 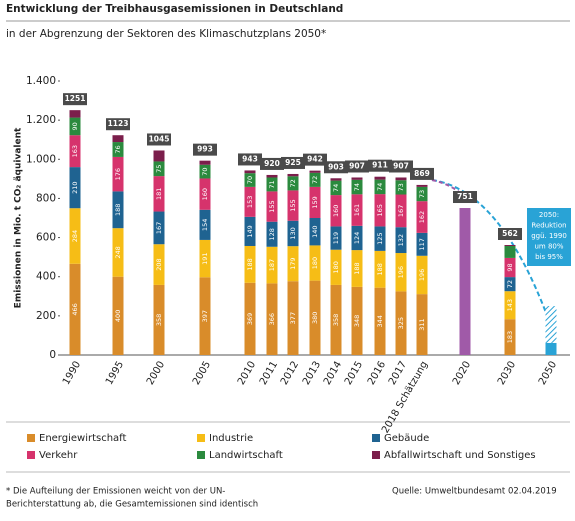 I want to click on annotation-box, so click(x=549, y=237).